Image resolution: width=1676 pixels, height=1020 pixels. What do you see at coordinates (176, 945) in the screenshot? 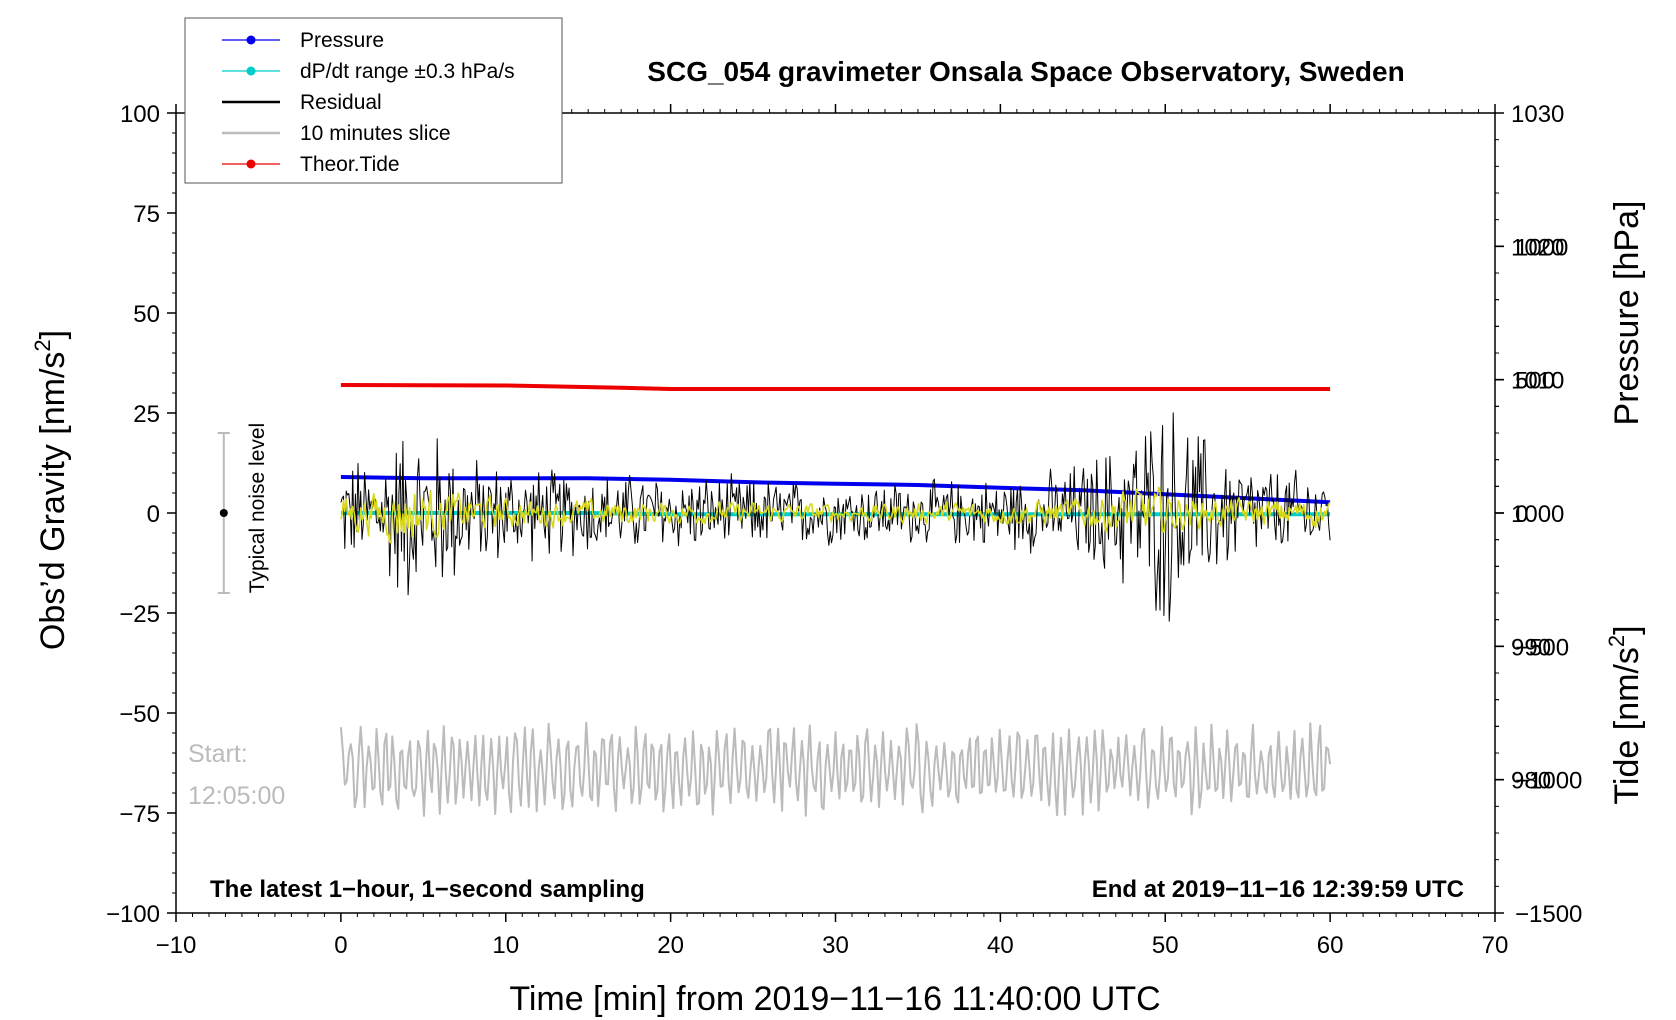
I see `x-tick-label: −10` at bounding box center [176, 945].